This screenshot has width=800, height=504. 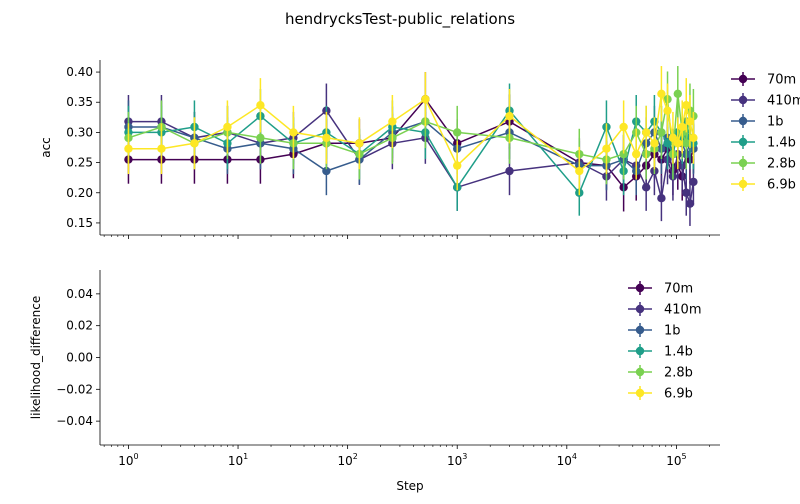 I want to click on y-tick-label: −0.02, so click(x=74, y=389).